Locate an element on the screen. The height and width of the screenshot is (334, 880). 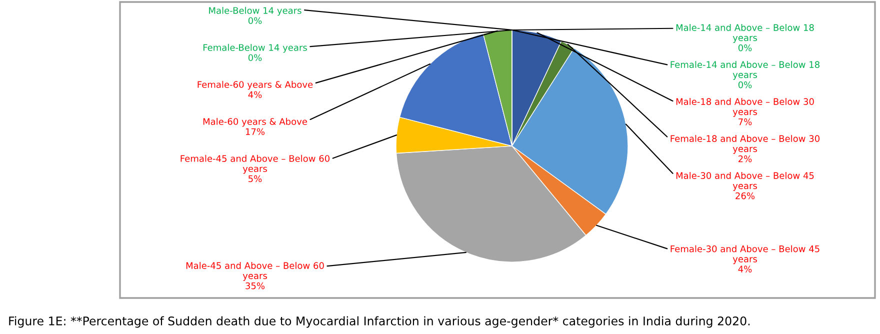
slice-label: Female-60 years & Above is located at coordinates (255, 85).